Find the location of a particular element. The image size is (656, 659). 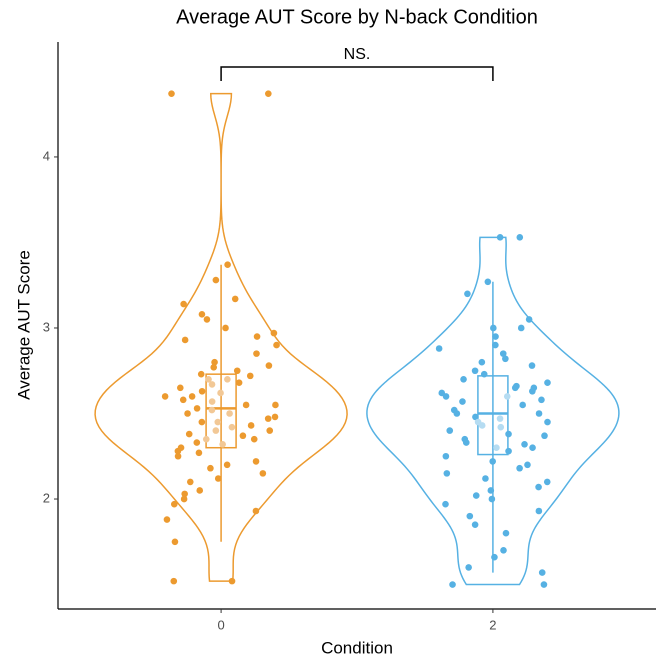

x-axis-label: Condition is located at coordinates (357, 647).